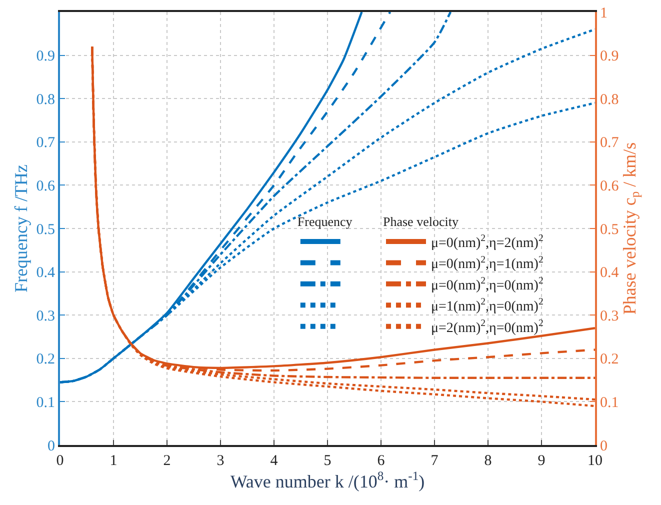 Image resolution: width=661 pixels, height=505 pixels. What do you see at coordinates (609, 56) in the screenshot?
I see `y2-tick-label: 0.9` at bounding box center [609, 56].